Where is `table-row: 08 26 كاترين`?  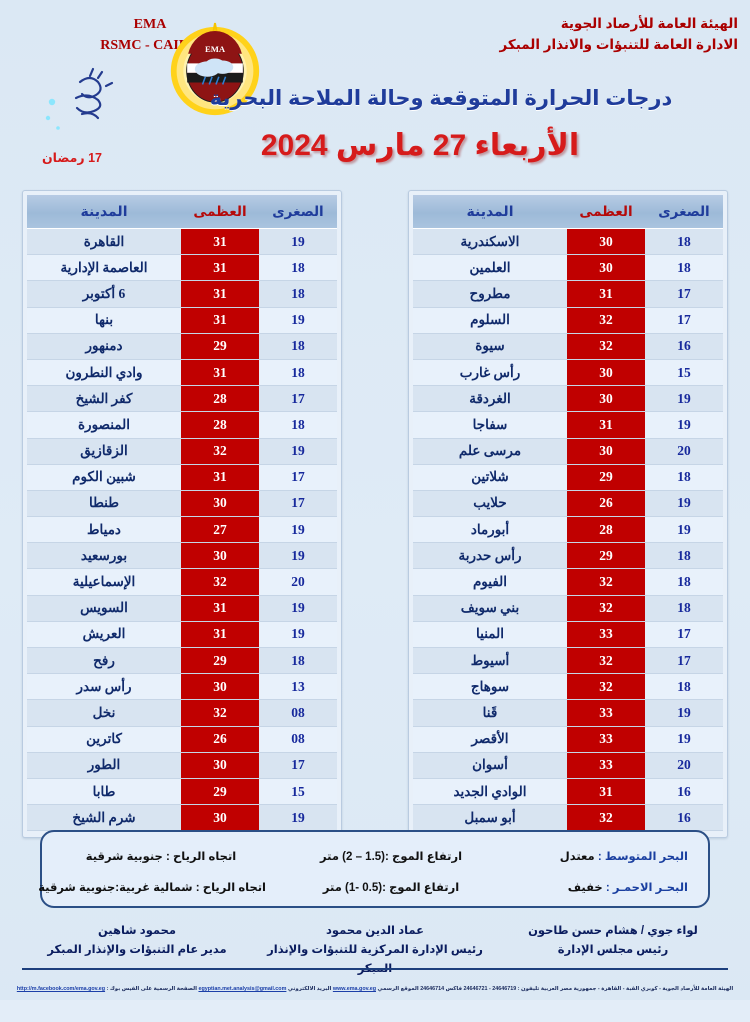 table-row: 08 26 كاترين is located at coordinates (182, 739).